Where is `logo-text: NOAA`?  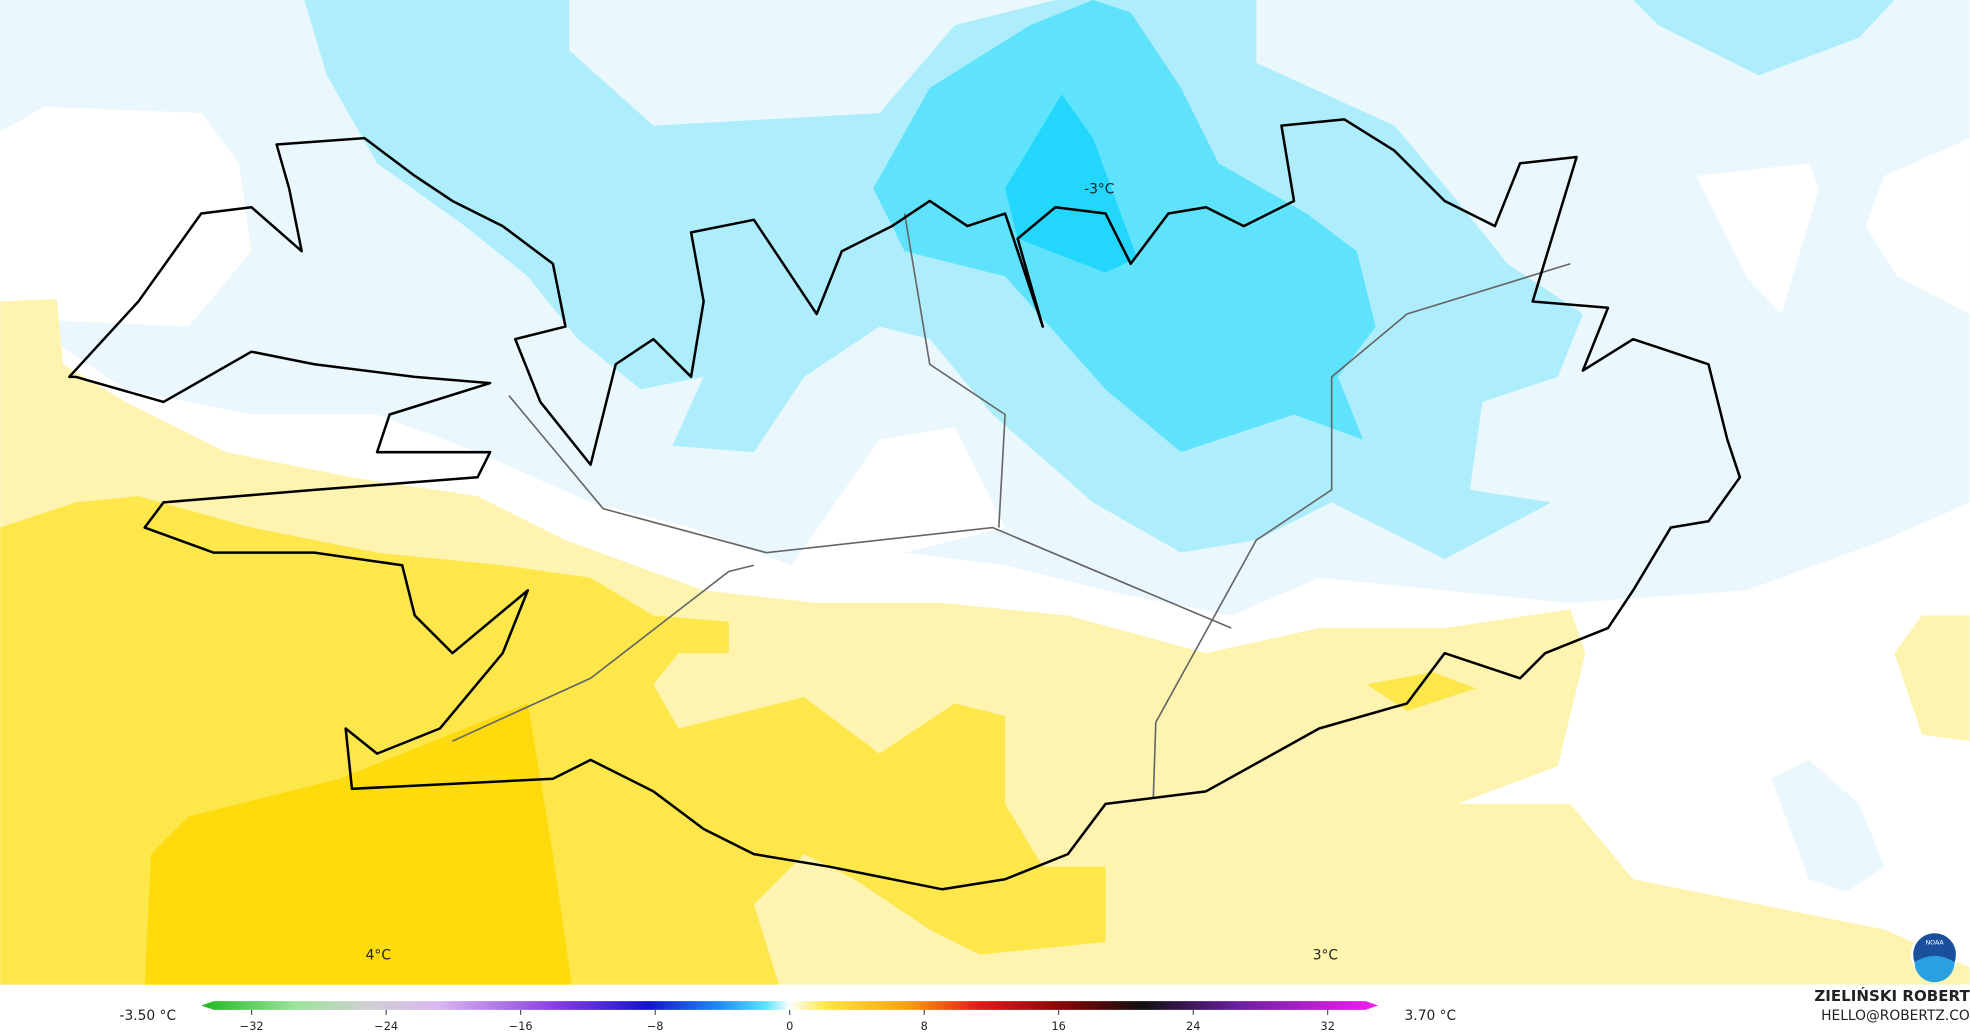 logo-text: NOAA is located at coordinates (1934, 943).